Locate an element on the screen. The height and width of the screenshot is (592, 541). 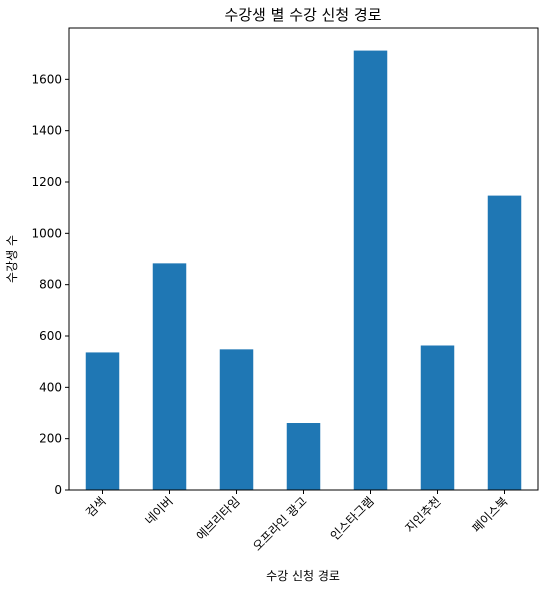
y-tick-label-6: 1200 is located at coordinates (46, 182).